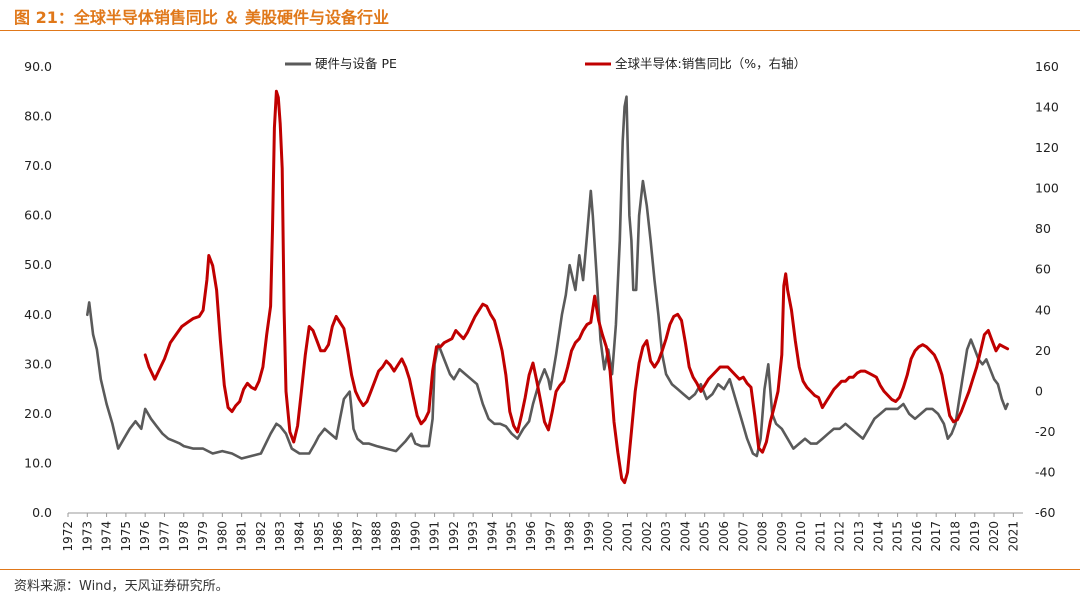  What do you see at coordinates (121, 586) in the screenshot?
I see `source-note: 资料来源：Wind，天风证券研究所。` at bounding box center [121, 586].